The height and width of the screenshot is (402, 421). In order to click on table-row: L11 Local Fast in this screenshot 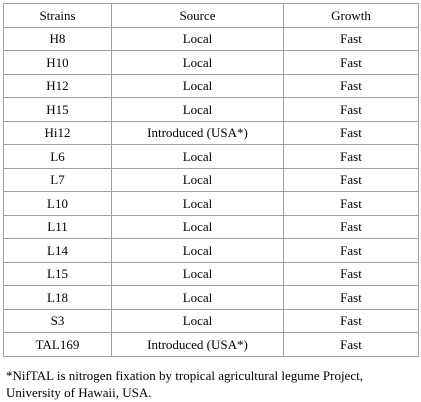, I will do `click(211, 226)`.